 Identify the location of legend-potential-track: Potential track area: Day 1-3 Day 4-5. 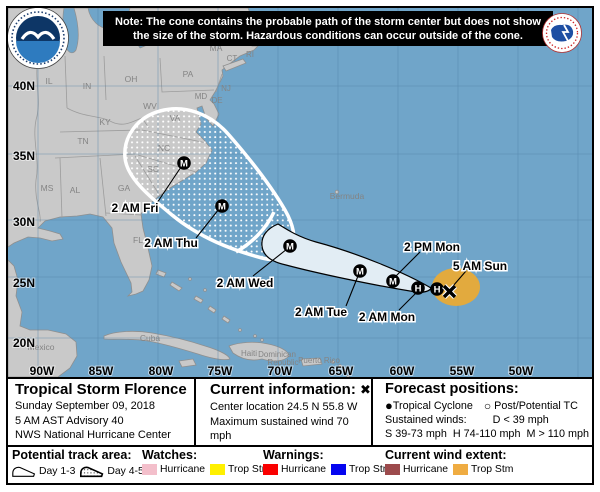
(80, 463).